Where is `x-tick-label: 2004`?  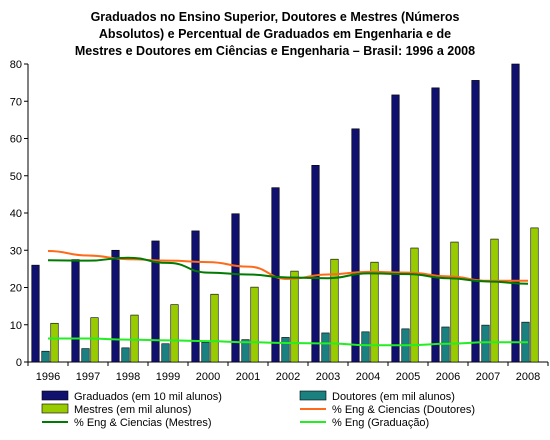
x-tick-label: 2004 is located at coordinates (368, 377).